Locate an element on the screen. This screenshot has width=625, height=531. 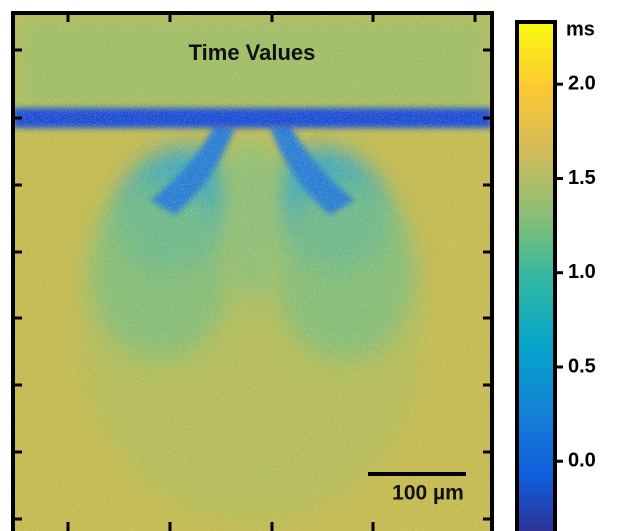
colorbar is located at coordinates (536, 275).